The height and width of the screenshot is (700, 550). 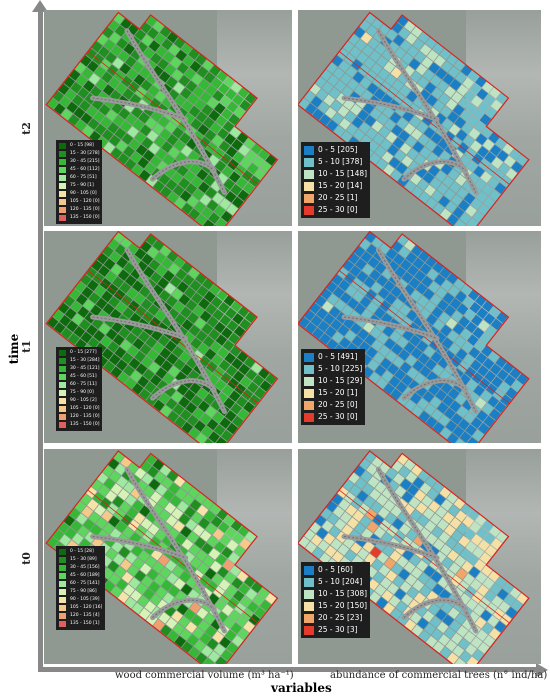 I want to click on legend-item: 10 - 15 [308], so click(x=335, y=594).